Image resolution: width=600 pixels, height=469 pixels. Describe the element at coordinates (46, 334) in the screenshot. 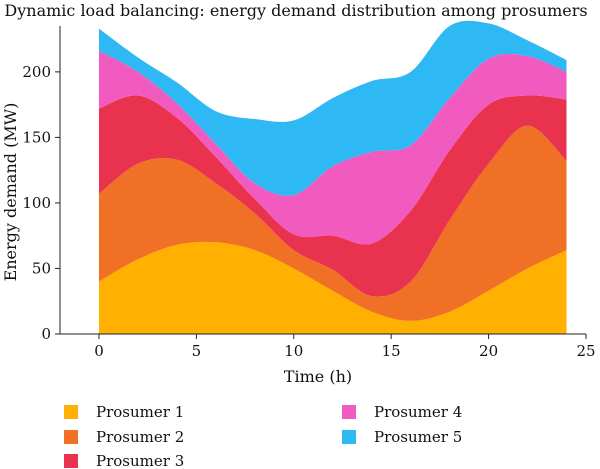

I see `y-tick-label: 0` at that location.